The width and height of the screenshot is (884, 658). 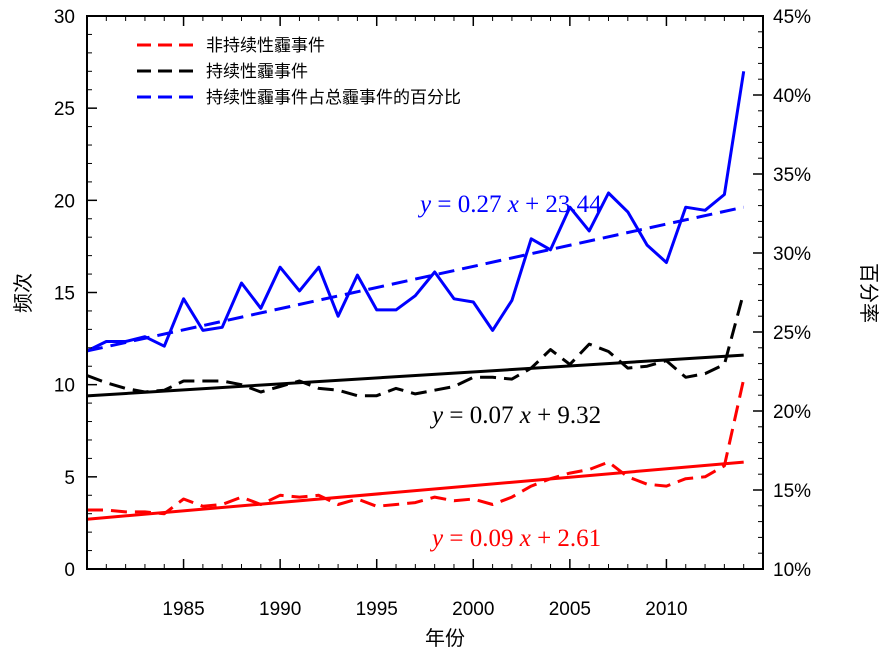 What do you see at coordinates (333, 98) in the screenshot?
I see `legend-label-percentage: 持续性霾事件占总霾事件的百分比` at bounding box center [333, 98].